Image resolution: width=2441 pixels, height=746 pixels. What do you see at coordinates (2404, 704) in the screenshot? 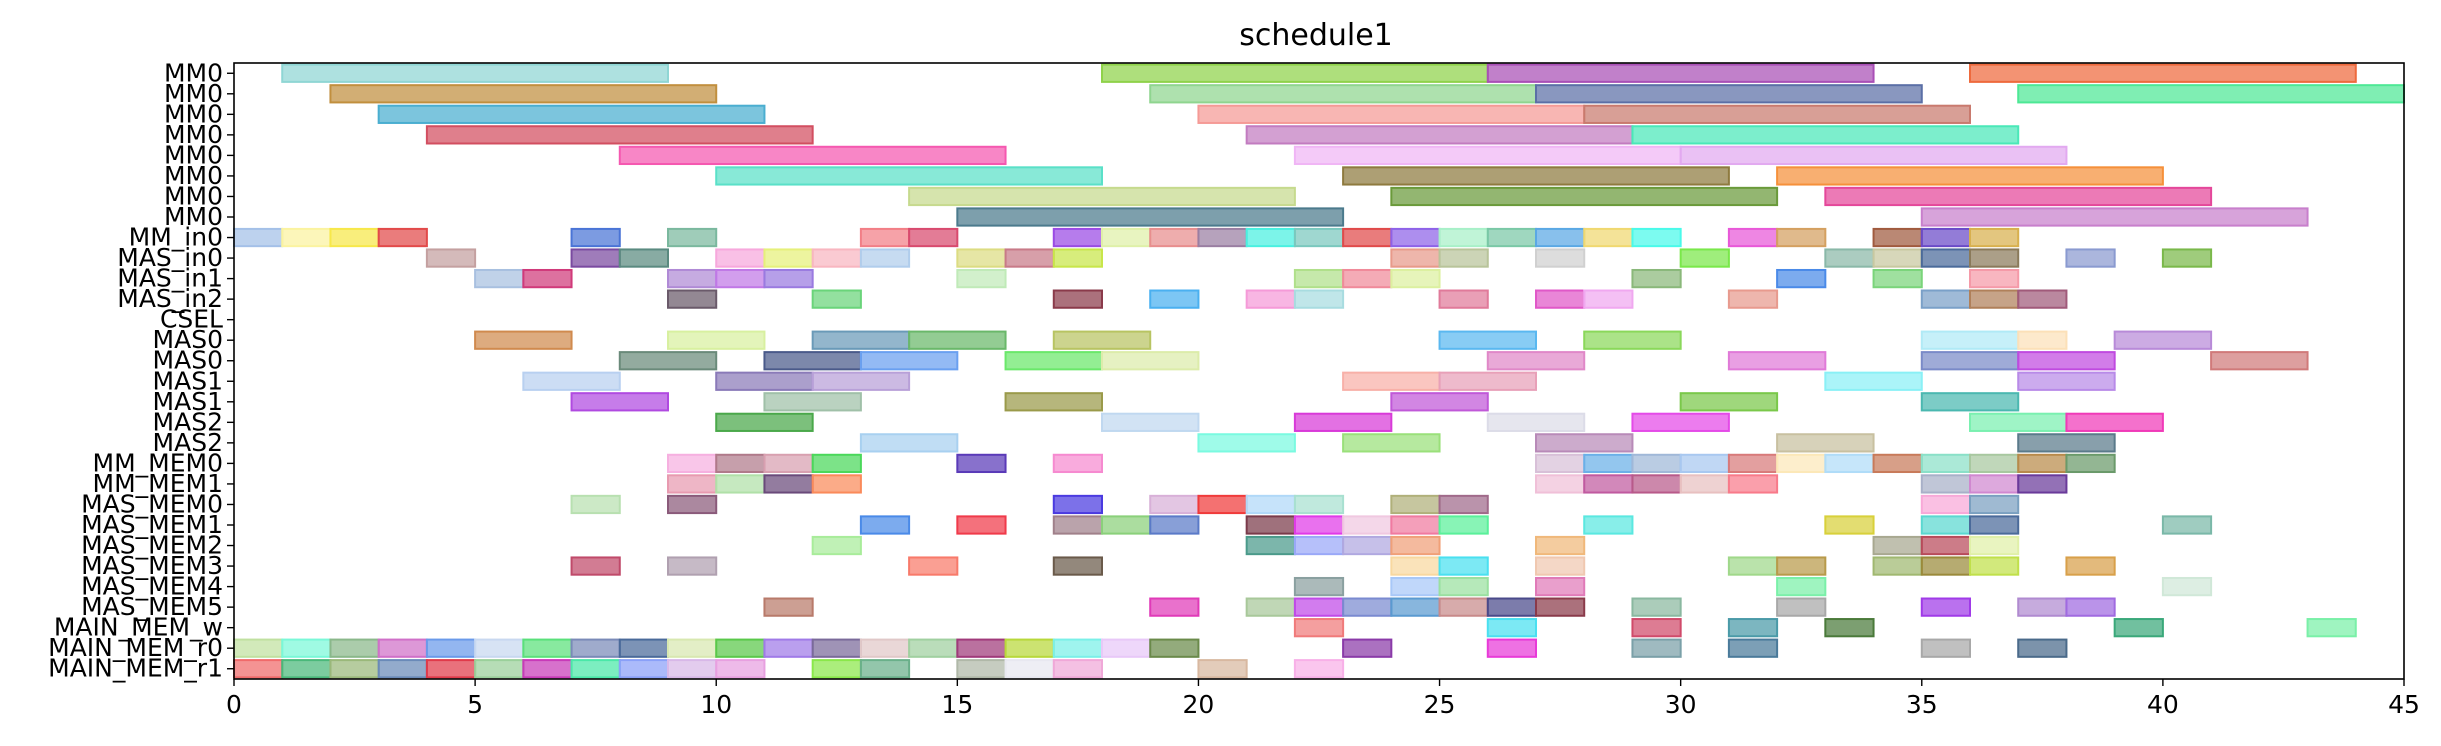
I see `x-tick-label: 45` at bounding box center [2404, 704].